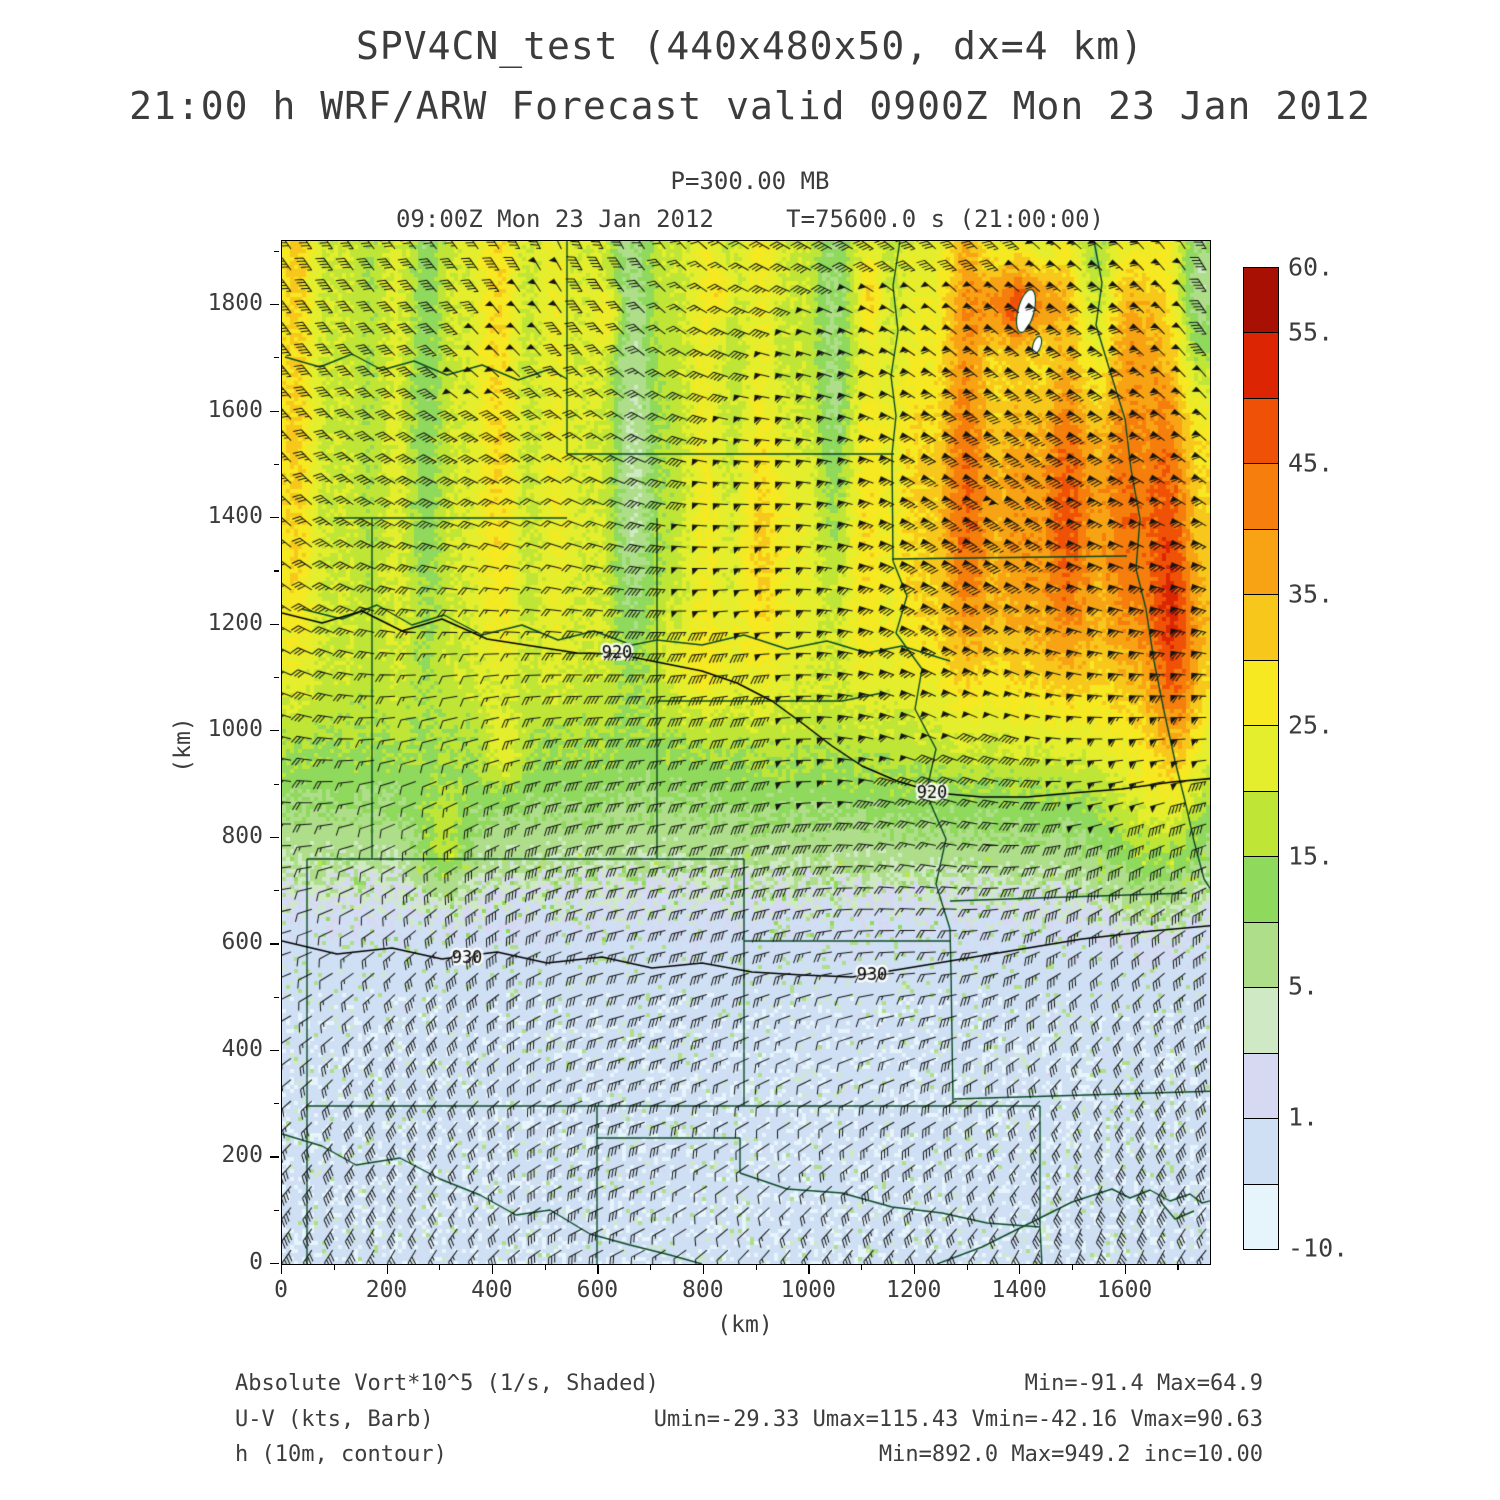 The width and height of the screenshot is (1500, 1500). What do you see at coordinates (1019, 1290) in the screenshot?
I see `x-tick-label: 1400` at bounding box center [1019, 1290].